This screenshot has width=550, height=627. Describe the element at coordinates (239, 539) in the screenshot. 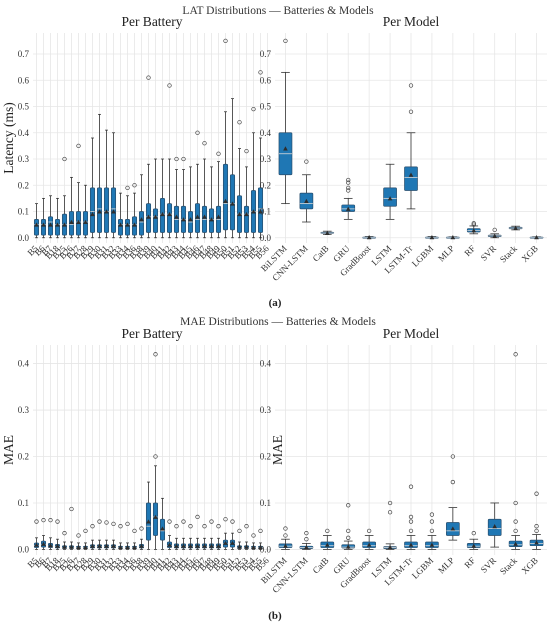

I see `box-B52` at that location.